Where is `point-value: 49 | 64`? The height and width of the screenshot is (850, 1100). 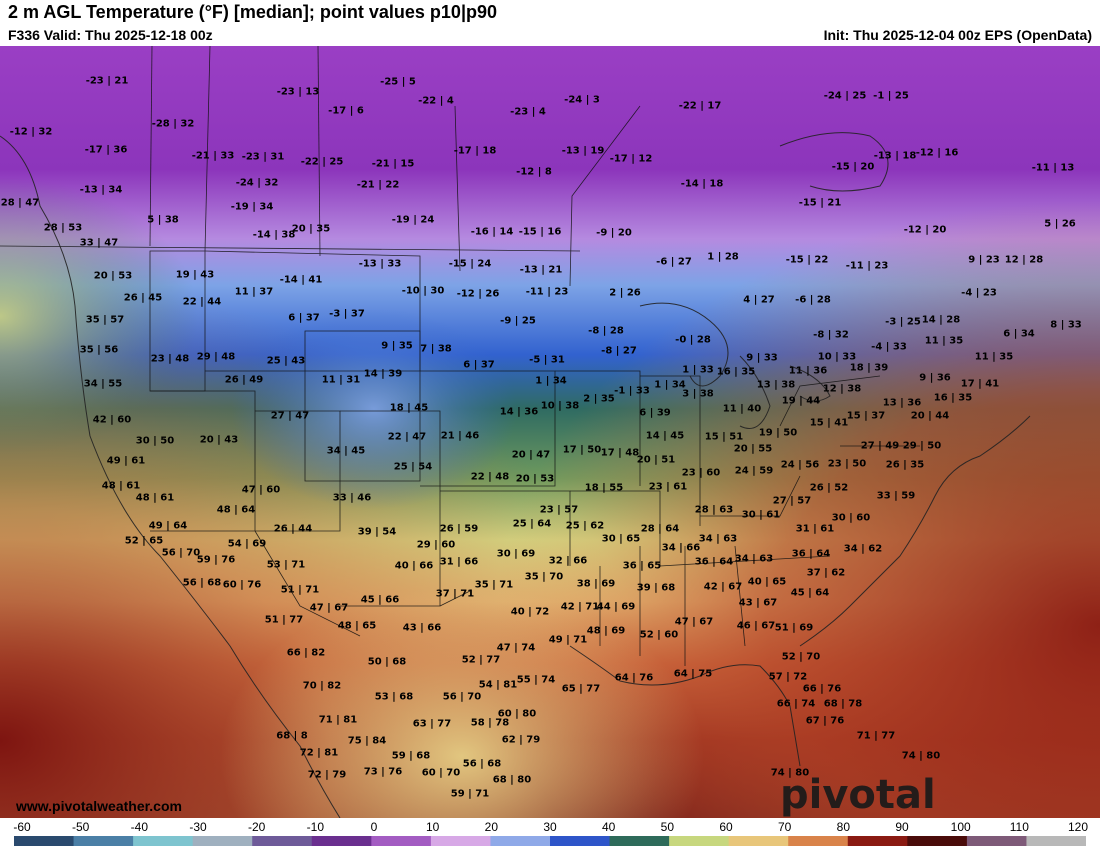 point-value: 49 | 64 is located at coordinates (168, 526).